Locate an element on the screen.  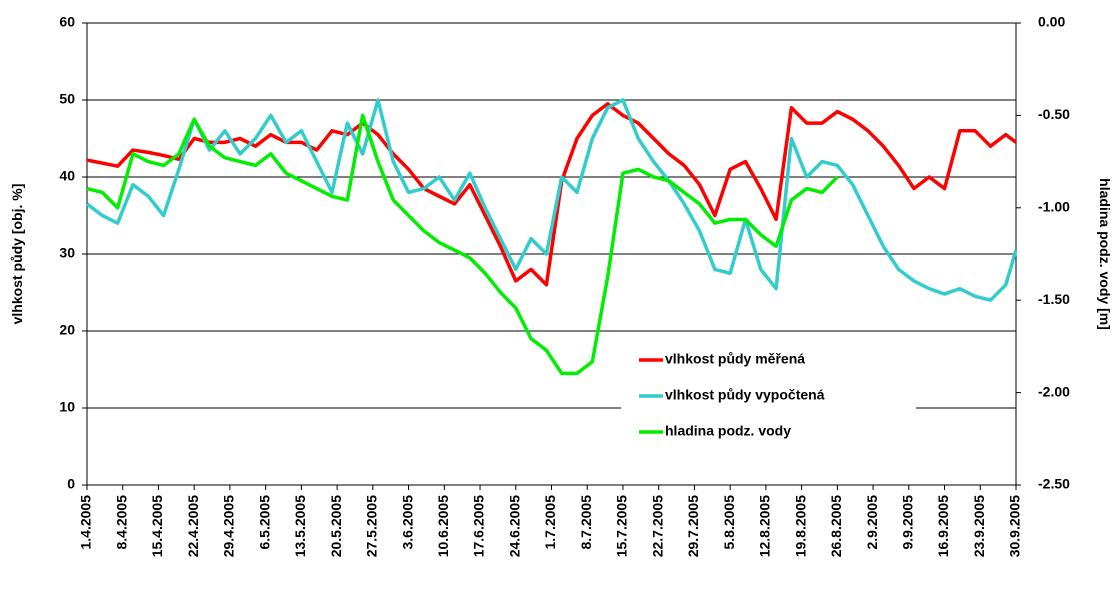
x-tick-label: 27.5.2005 is located at coordinates (372, 526).